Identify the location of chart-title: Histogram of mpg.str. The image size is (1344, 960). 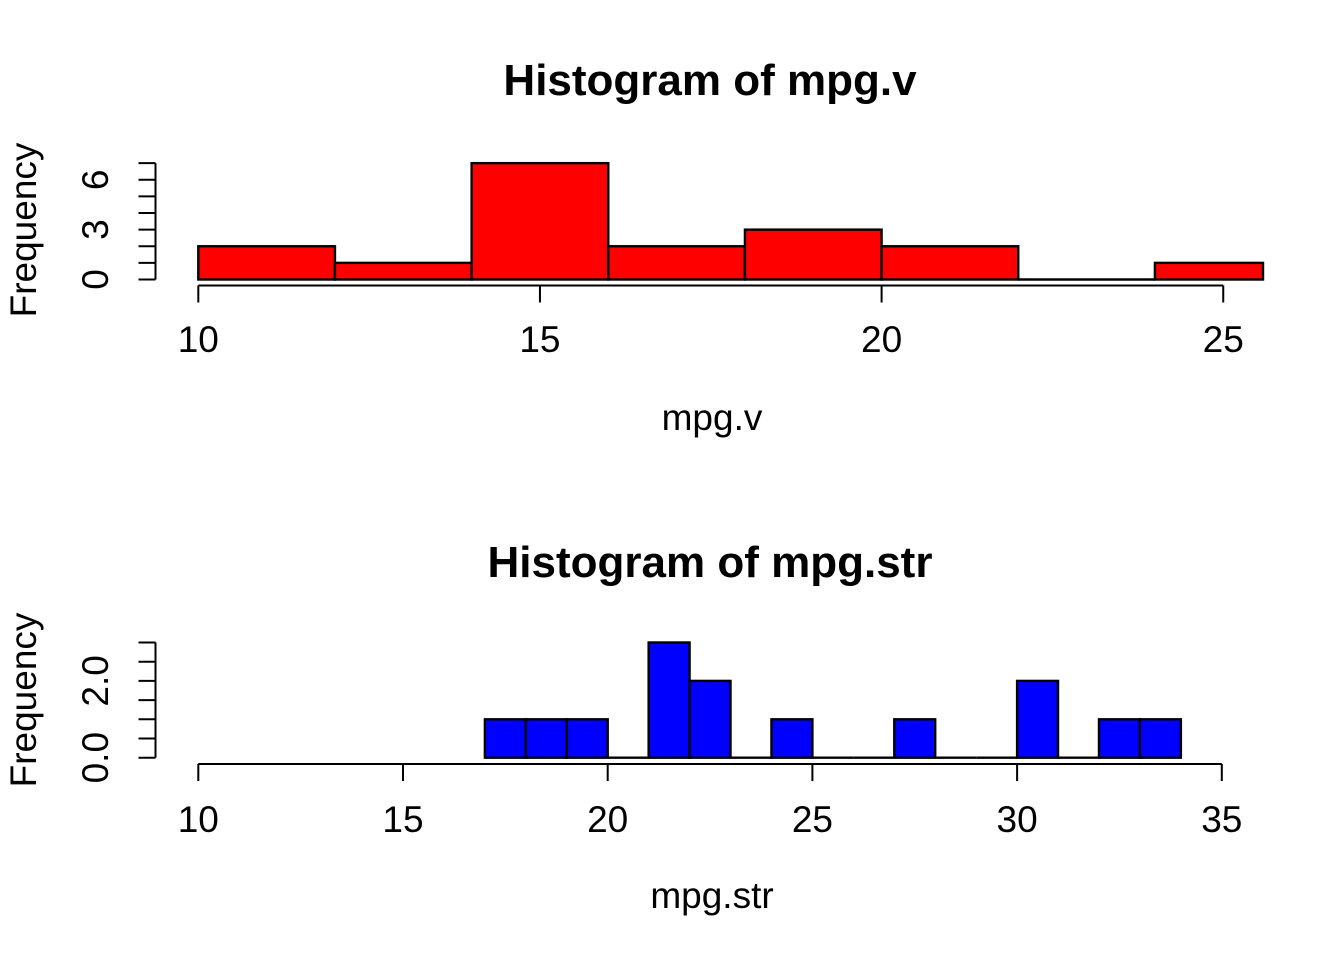
(710, 562).